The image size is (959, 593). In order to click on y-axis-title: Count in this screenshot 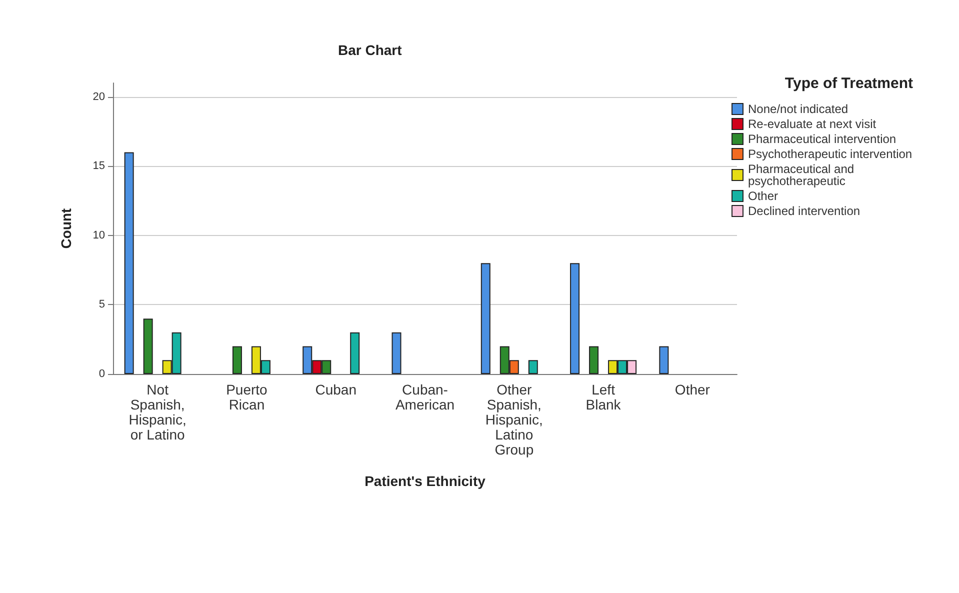, I will do `click(66, 228)`.